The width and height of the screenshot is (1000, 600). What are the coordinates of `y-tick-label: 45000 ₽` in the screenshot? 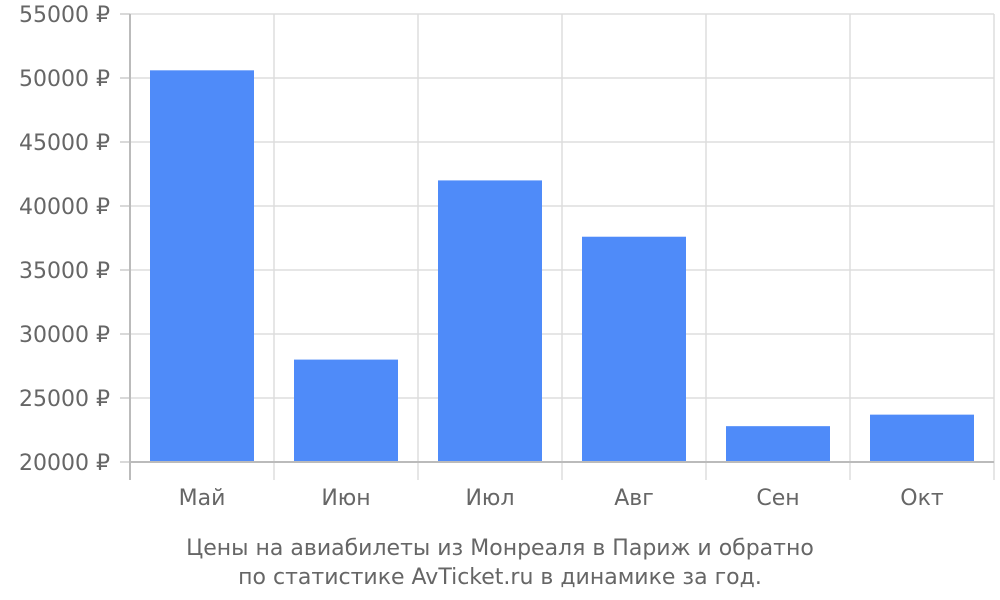 It's located at (64, 143).